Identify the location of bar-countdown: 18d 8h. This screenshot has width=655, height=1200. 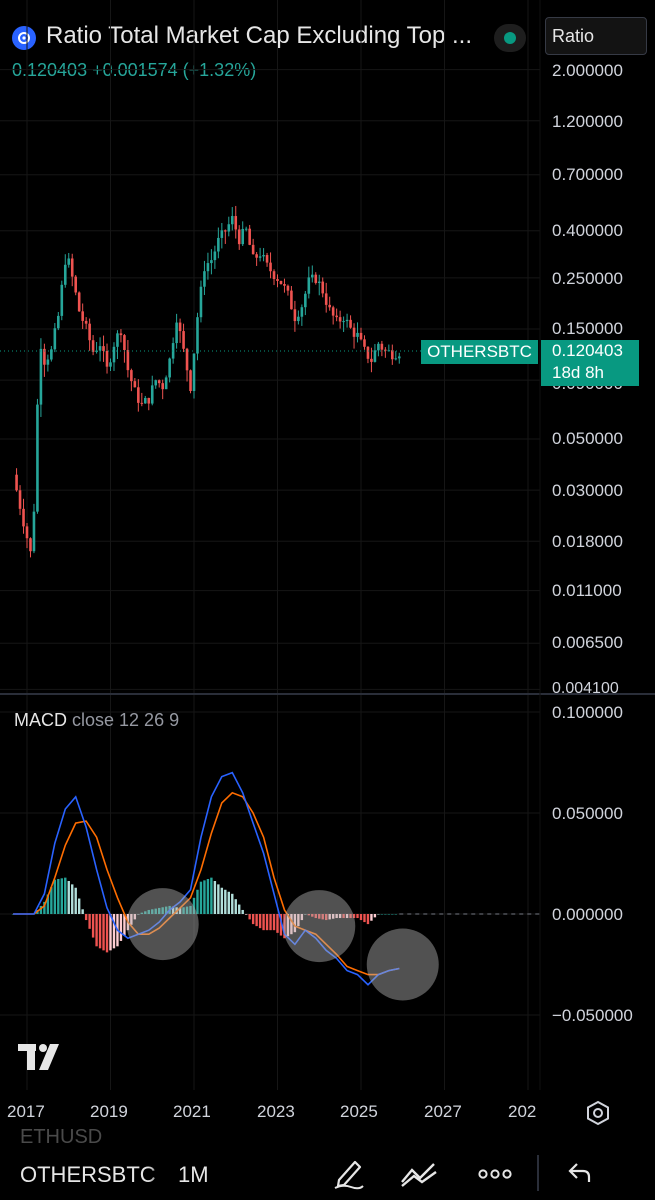
(578, 372).